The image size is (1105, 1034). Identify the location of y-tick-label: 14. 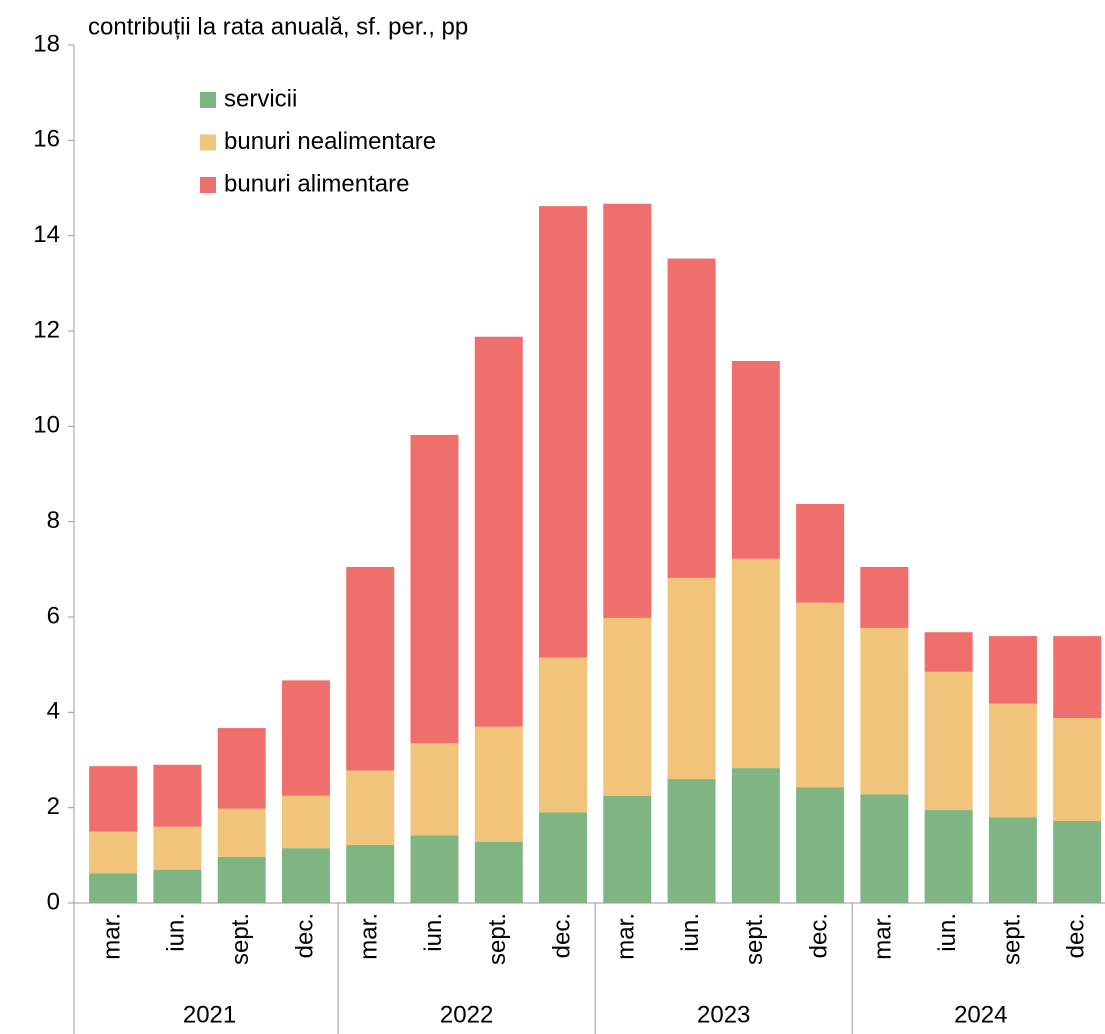
(46, 234).